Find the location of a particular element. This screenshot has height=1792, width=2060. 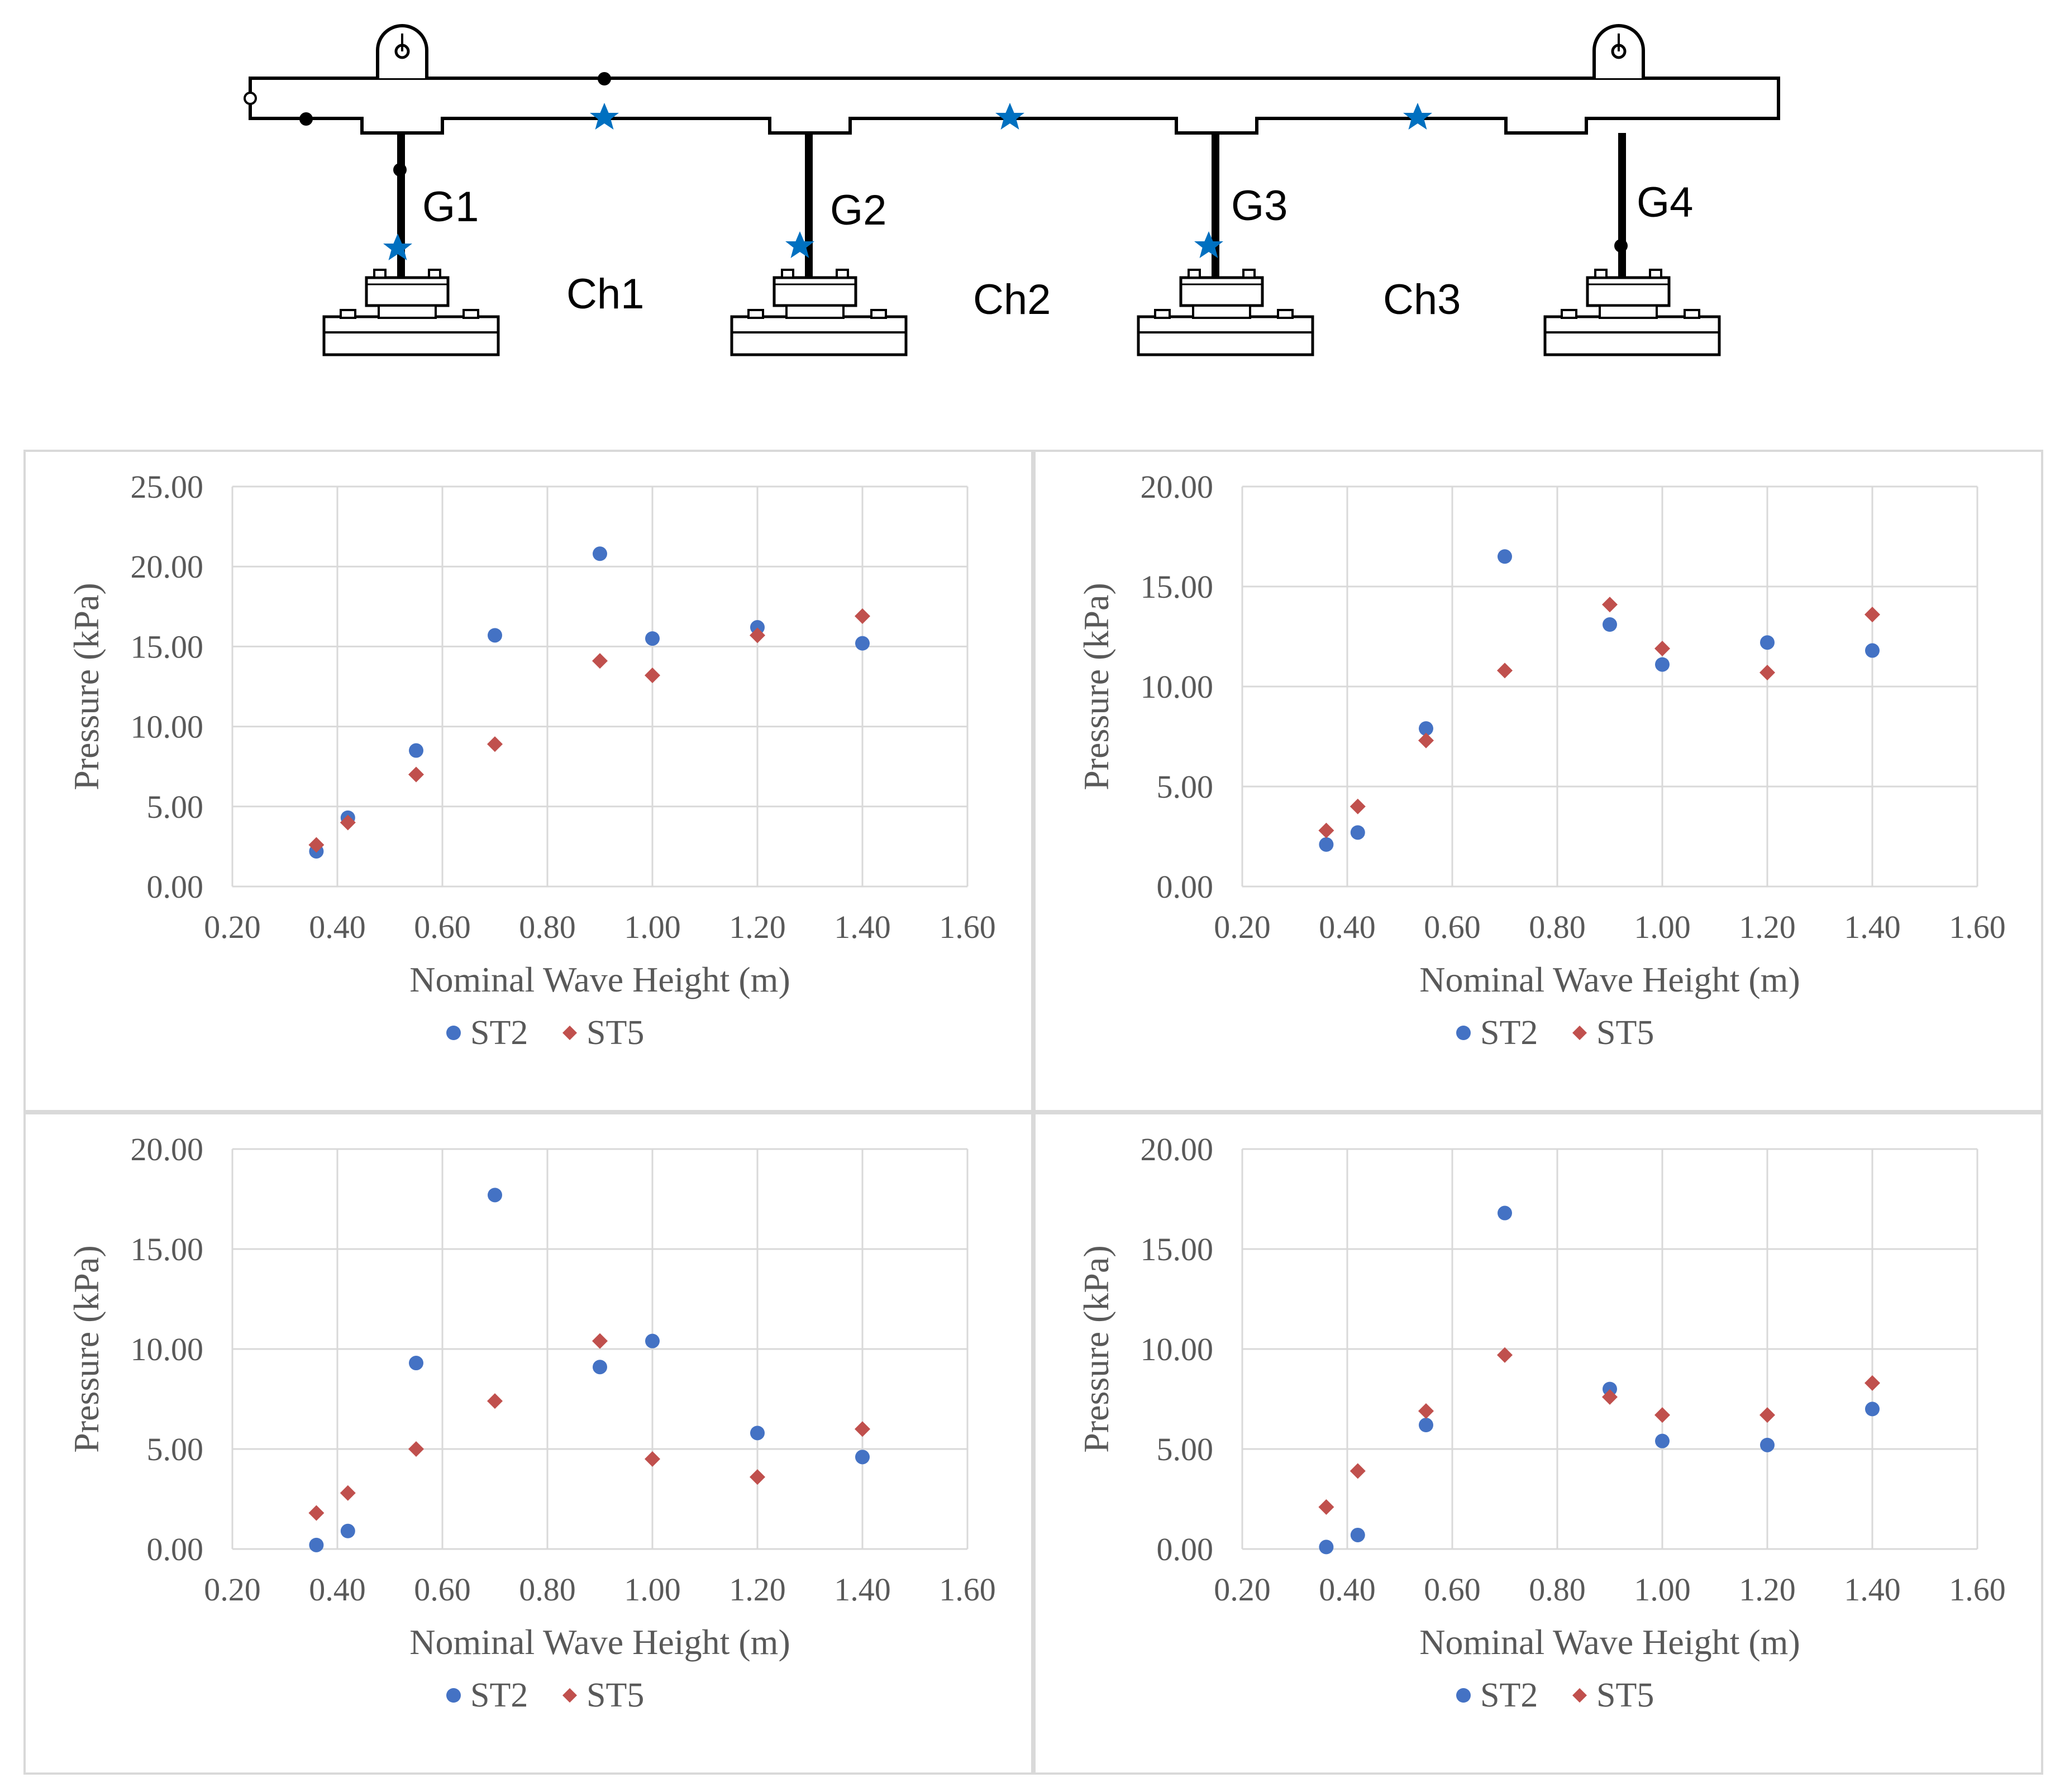

y-tick-label: 5.00 is located at coordinates (1185, 787).